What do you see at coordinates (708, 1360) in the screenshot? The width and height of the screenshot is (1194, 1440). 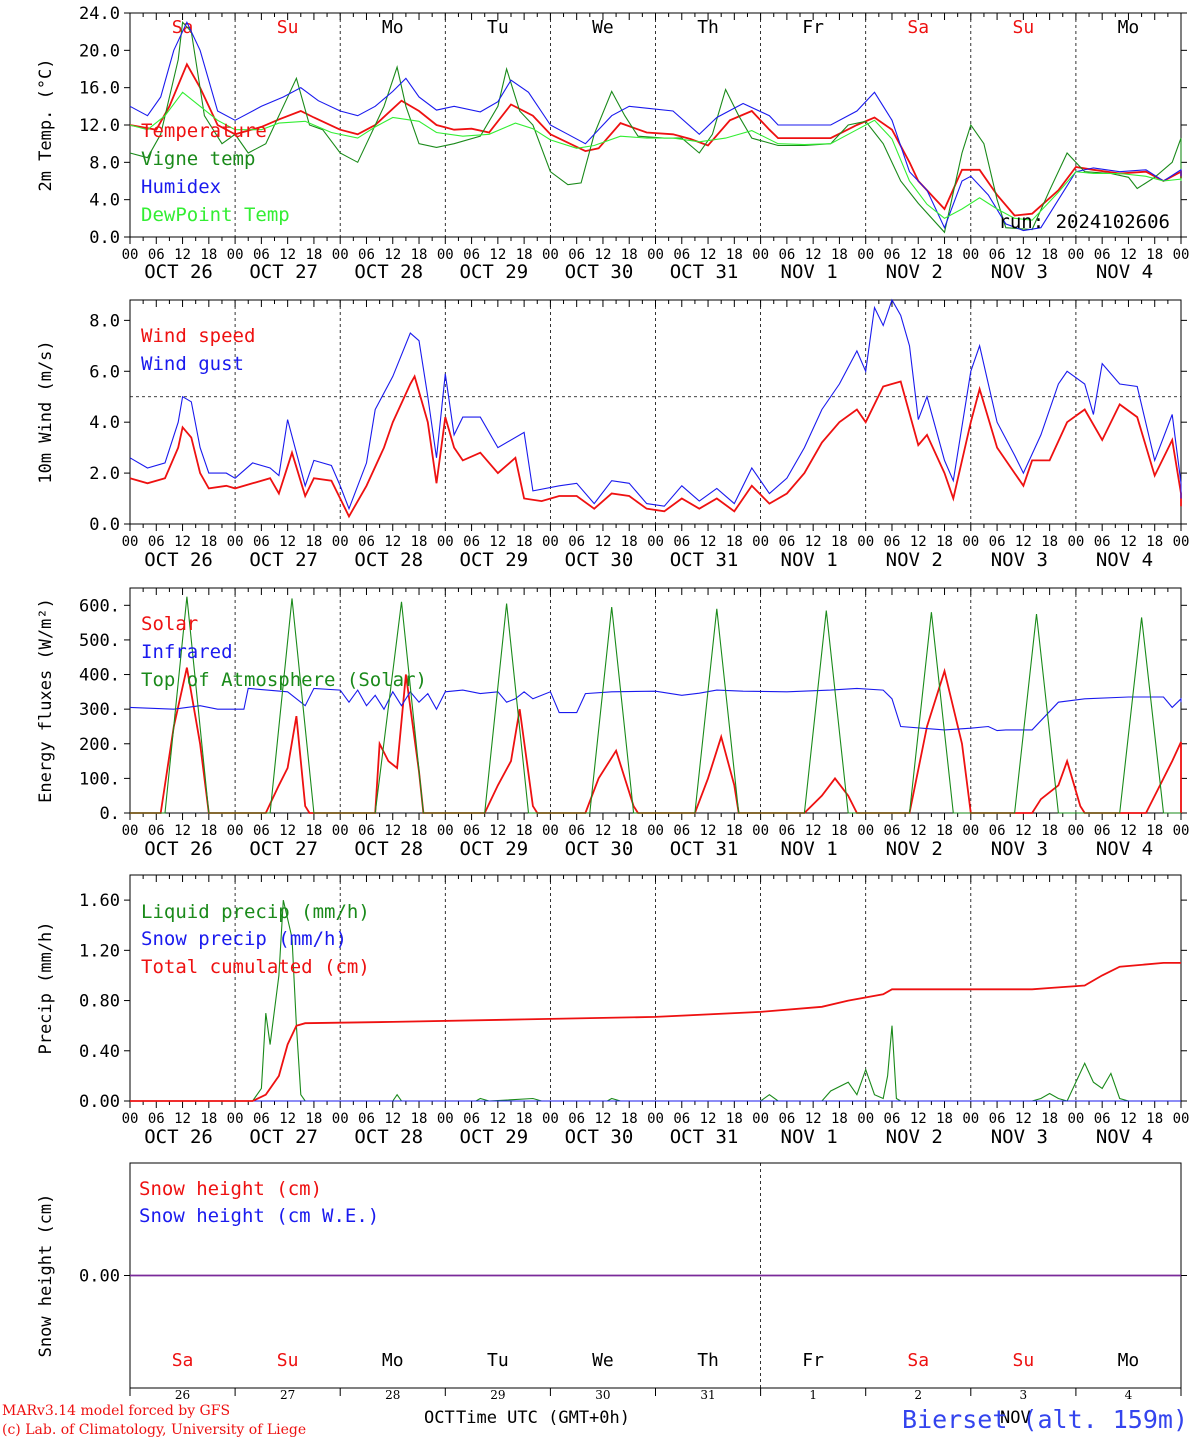 I see `bottom-day-label: Th` at bounding box center [708, 1360].